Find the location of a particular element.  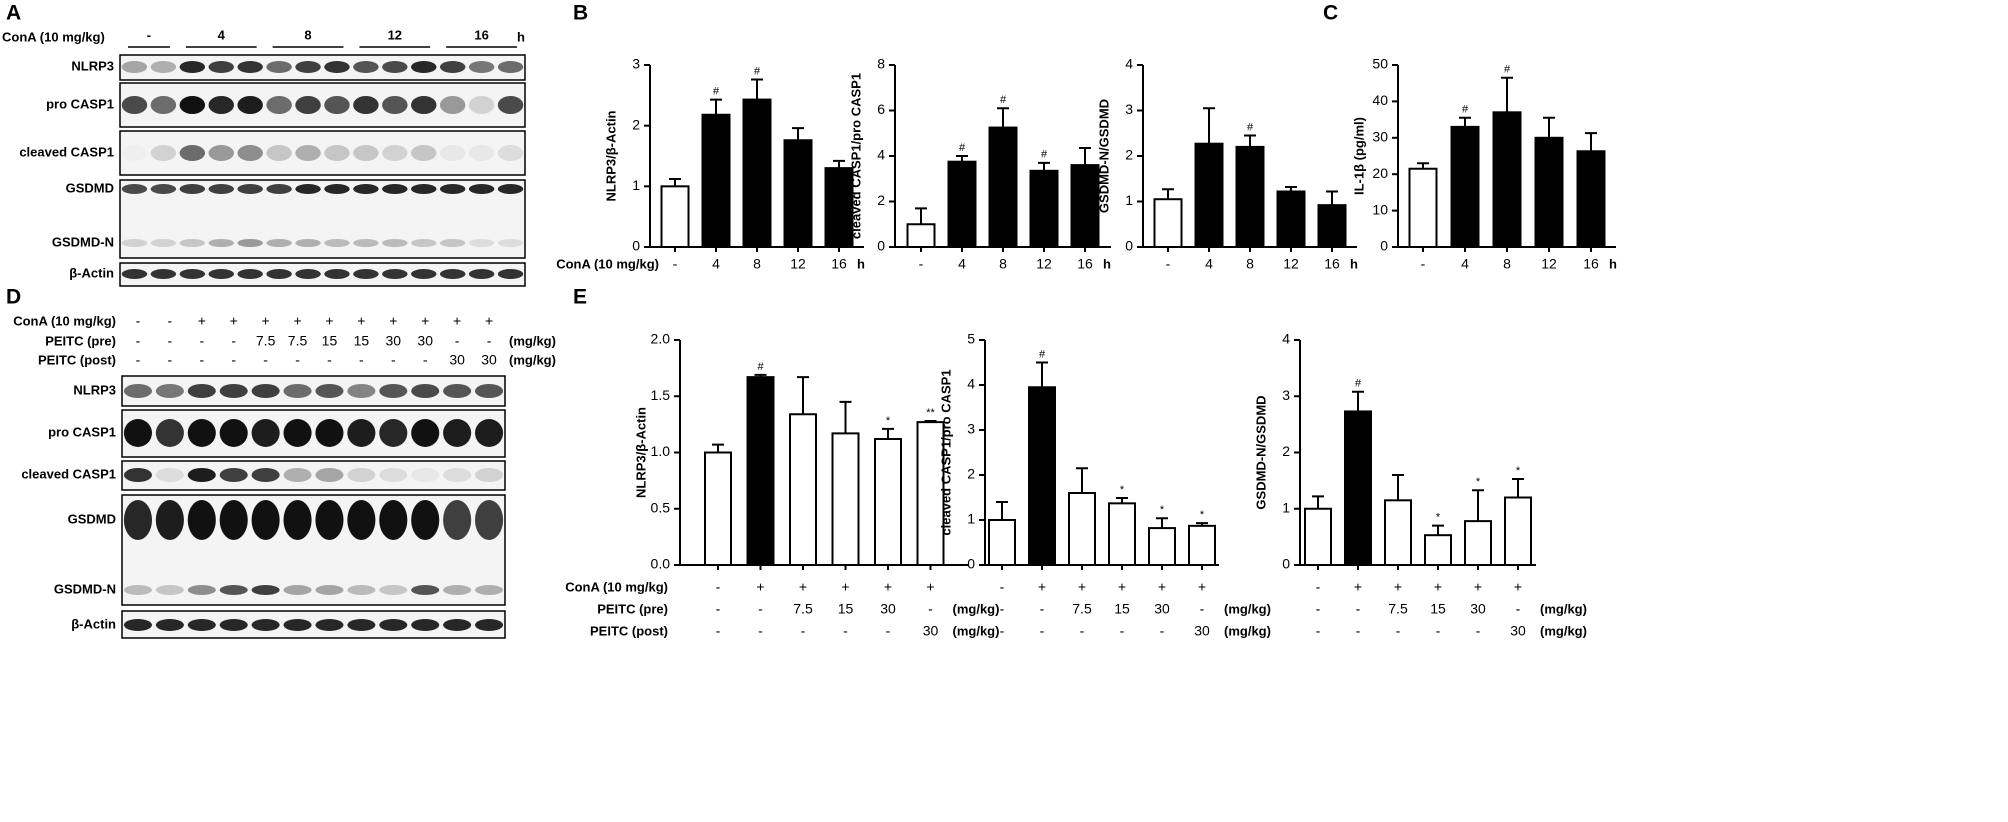

y-tick-label: 0 is located at coordinates (636, 246).